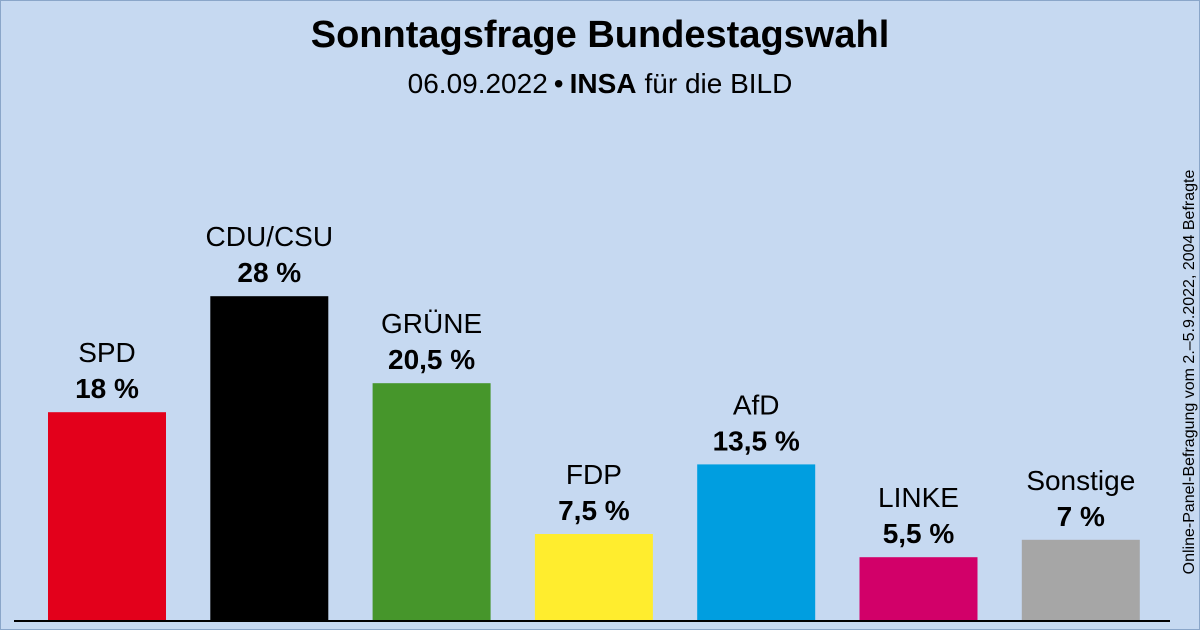 The image size is (1200, 630). I want to click on chart-subtitle: 06.09.2022 • INSA für die BILD, so click(600, 84).